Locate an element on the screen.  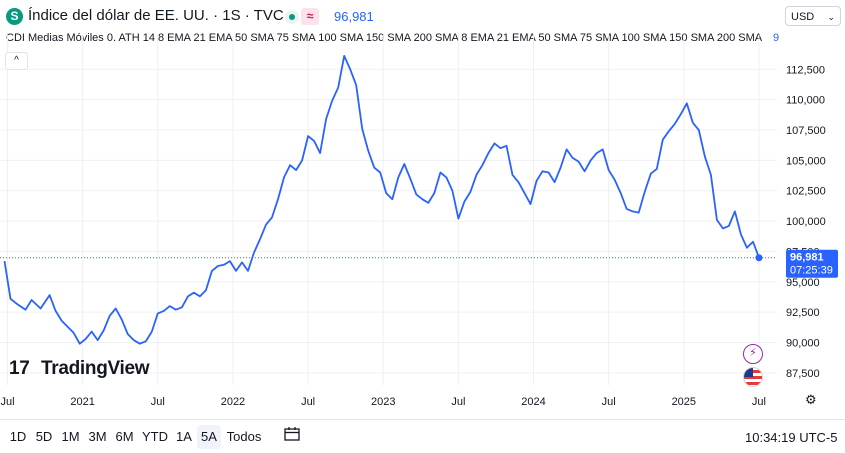
x-tick-label: 2024 is located at coordinates (533, 402).